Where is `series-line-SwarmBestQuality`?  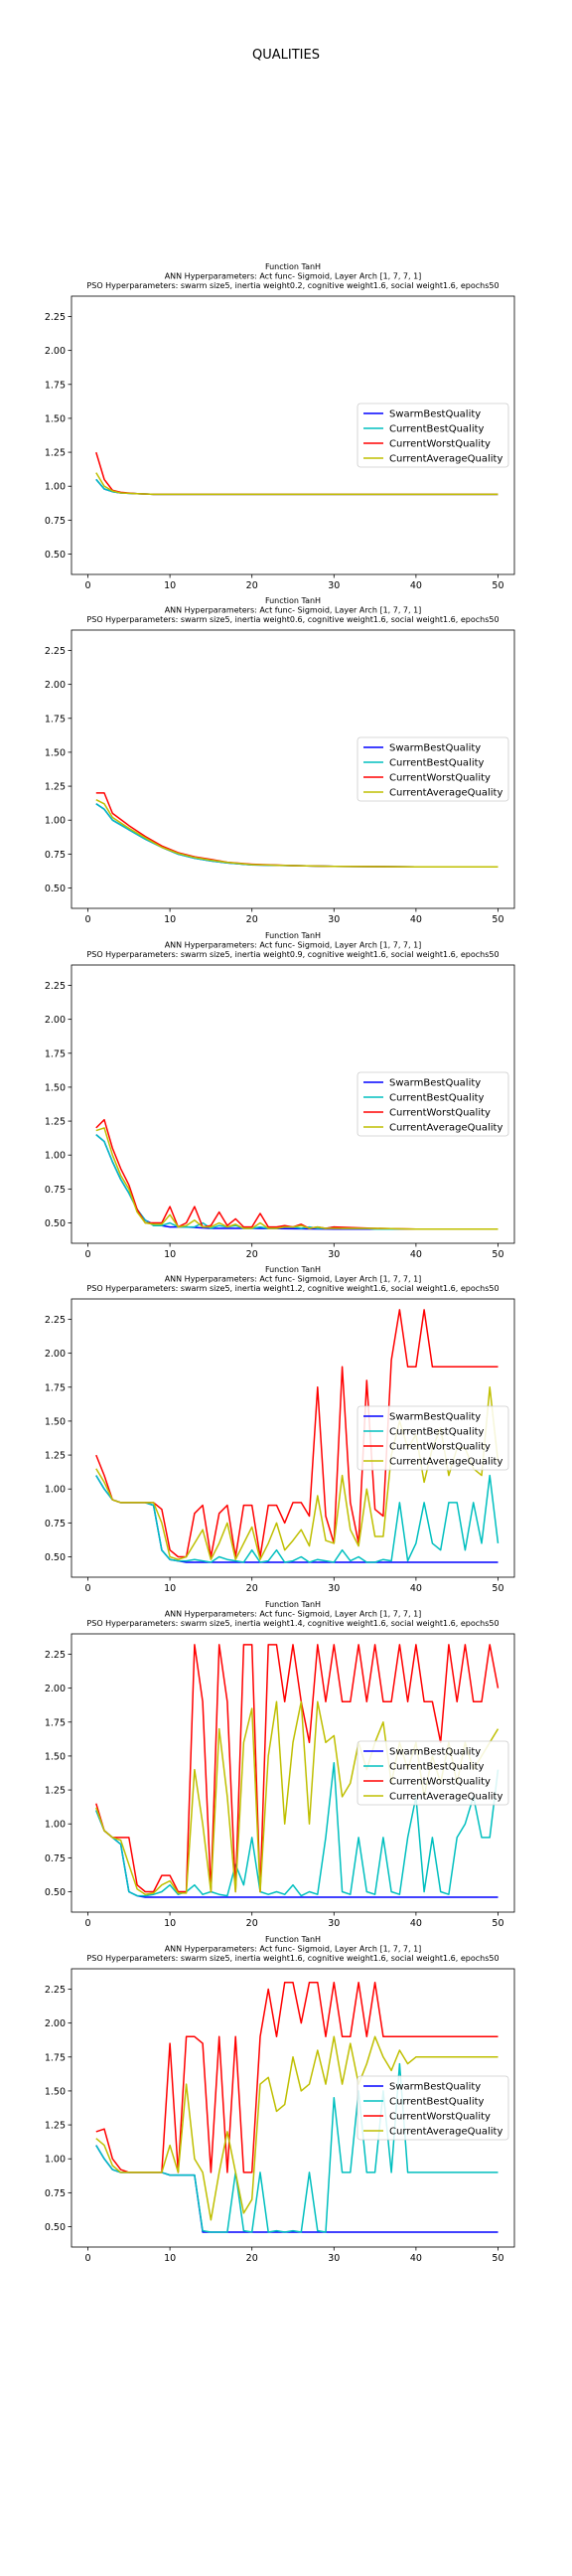 series-line-SwarmBestQuality is located at coordinates (297, 487).